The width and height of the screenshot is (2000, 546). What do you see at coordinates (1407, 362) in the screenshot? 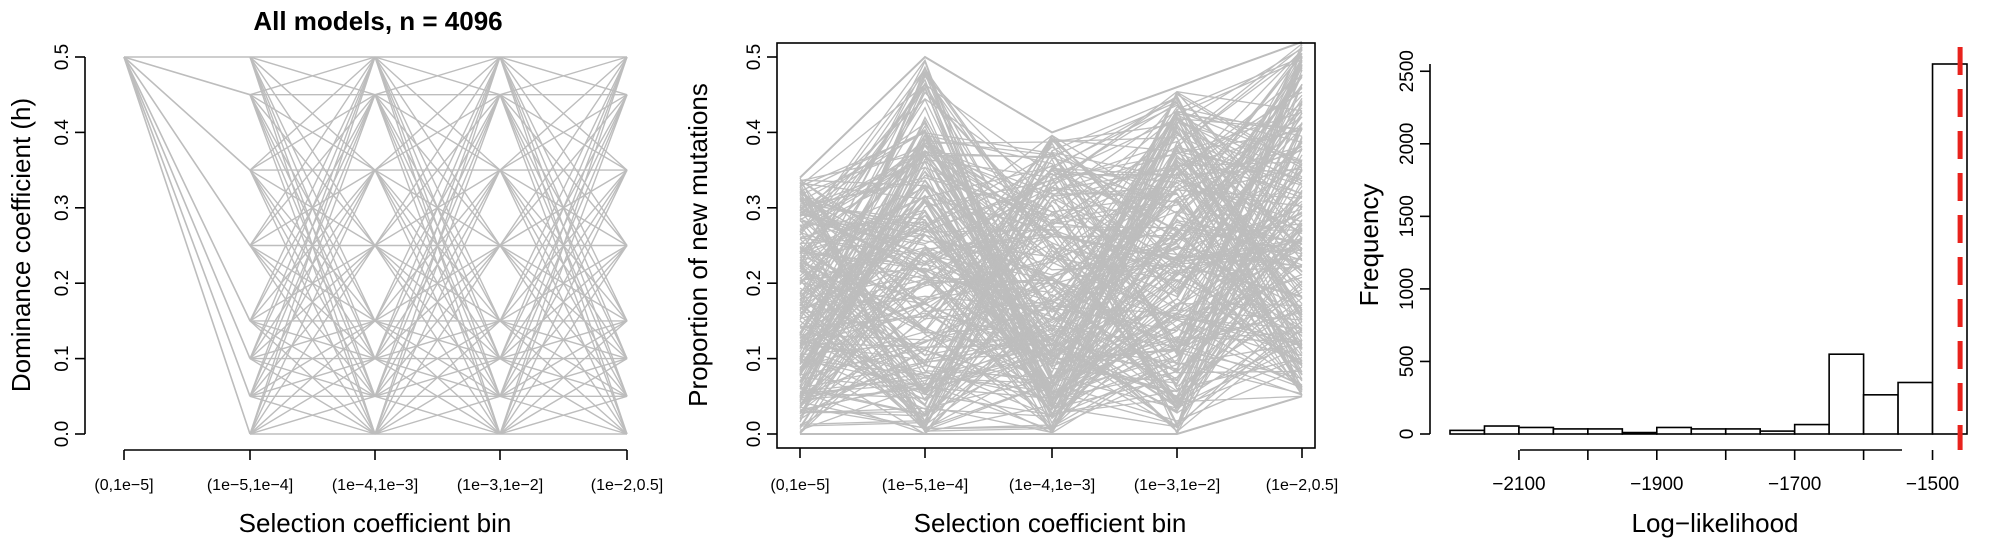
I see `y-tick-label: 500` at bounding box center [1407, 362].